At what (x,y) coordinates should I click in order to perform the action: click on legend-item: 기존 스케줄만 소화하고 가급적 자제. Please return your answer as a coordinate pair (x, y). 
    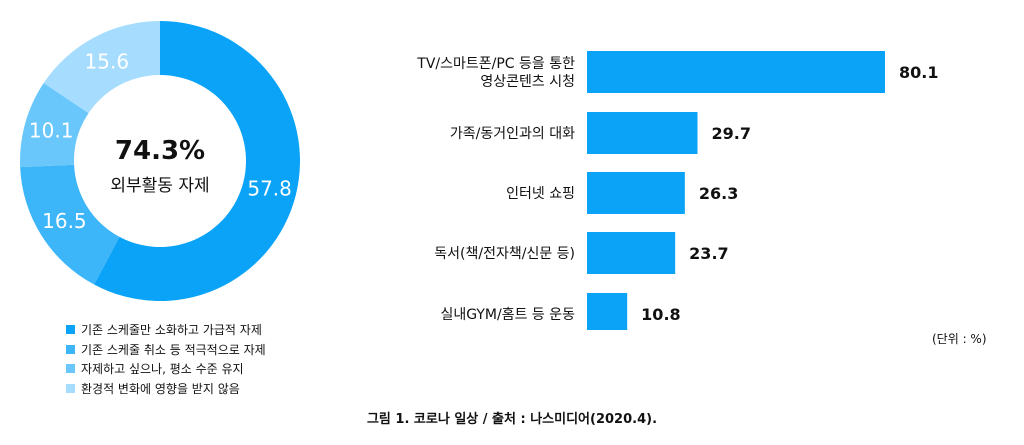
    Looking at the image, I should click on (166, 330).